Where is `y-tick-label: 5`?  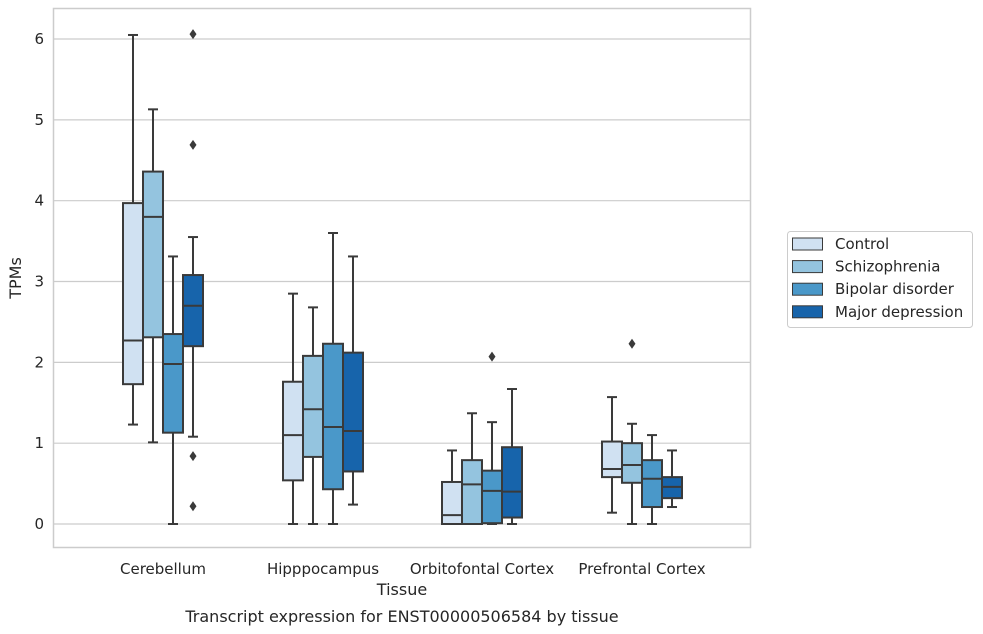
y-tick-label: 5 is located at coordinates (39, 120).